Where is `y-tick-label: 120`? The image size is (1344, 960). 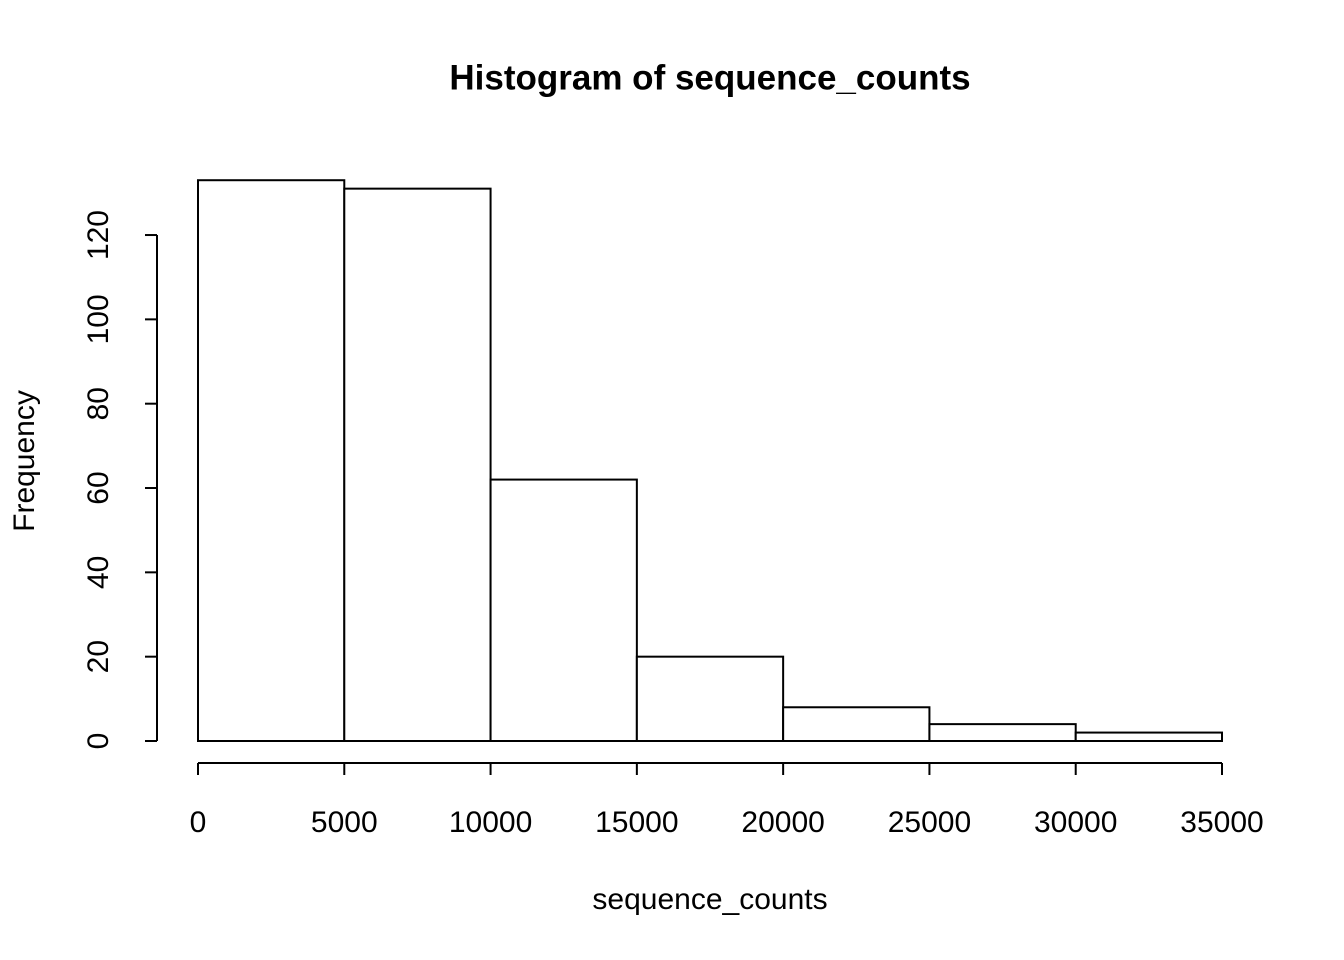
y-tick-label: 120 is located at coordinates (98, 235).